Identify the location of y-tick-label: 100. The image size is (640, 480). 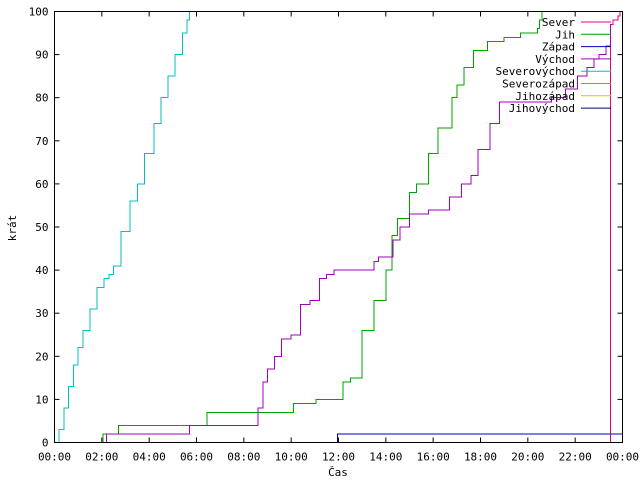
(39, 12).